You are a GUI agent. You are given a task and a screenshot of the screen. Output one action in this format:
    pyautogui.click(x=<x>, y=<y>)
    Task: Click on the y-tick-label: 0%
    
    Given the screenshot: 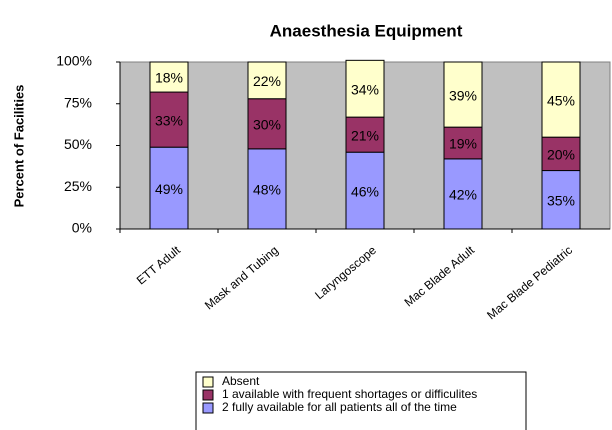 What is the action you would take?
    pyautogui.click(x=82, y=228)
    